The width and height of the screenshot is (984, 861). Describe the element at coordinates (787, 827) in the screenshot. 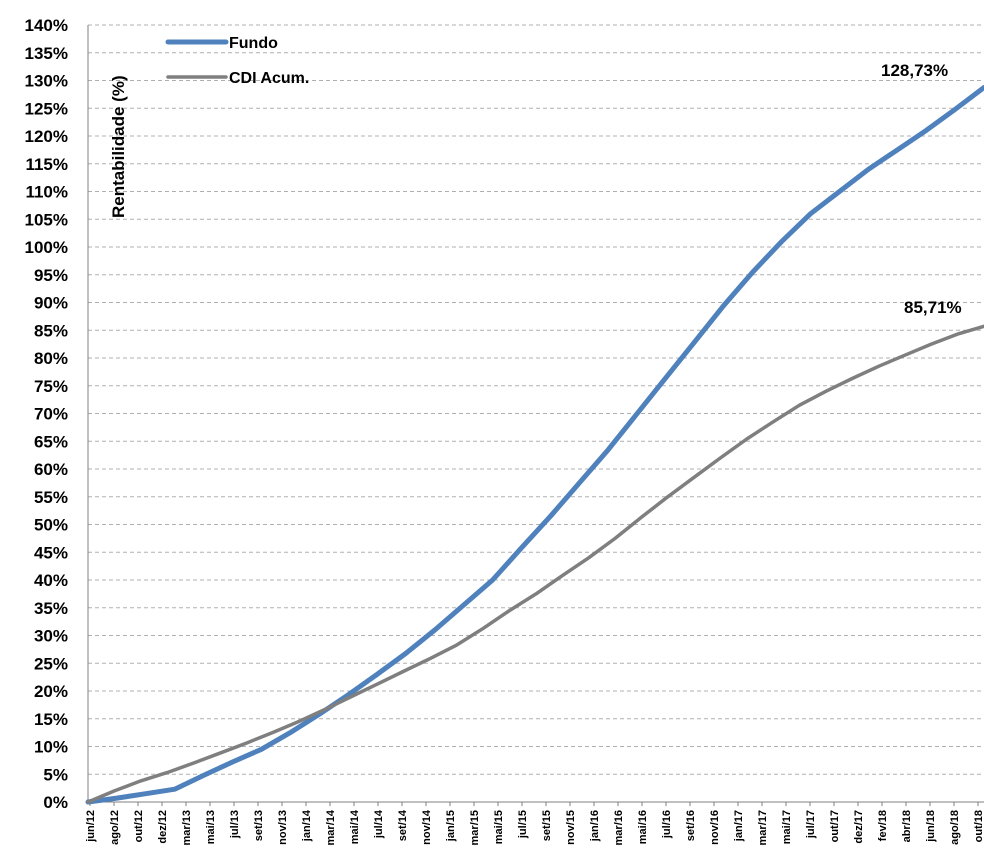

I see `x-tick-label: mai/17` at that location.